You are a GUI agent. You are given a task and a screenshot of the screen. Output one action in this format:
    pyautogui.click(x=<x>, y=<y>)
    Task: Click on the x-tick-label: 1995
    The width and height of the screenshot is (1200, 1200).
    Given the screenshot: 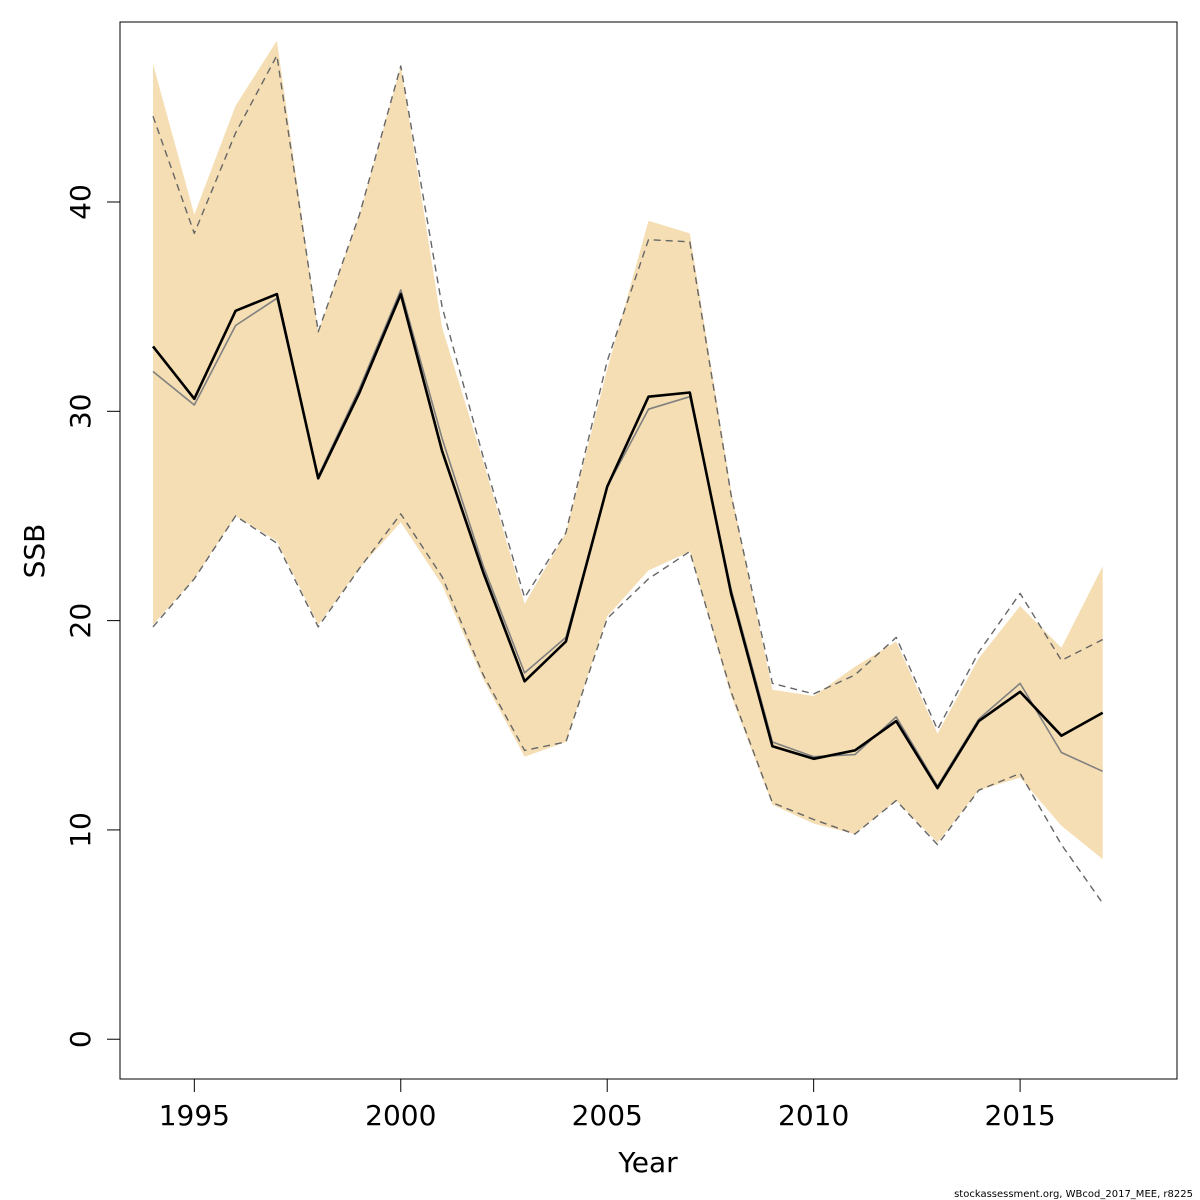 What is the action you would take?
    pyautogui.click(x=194, y=1115)
    